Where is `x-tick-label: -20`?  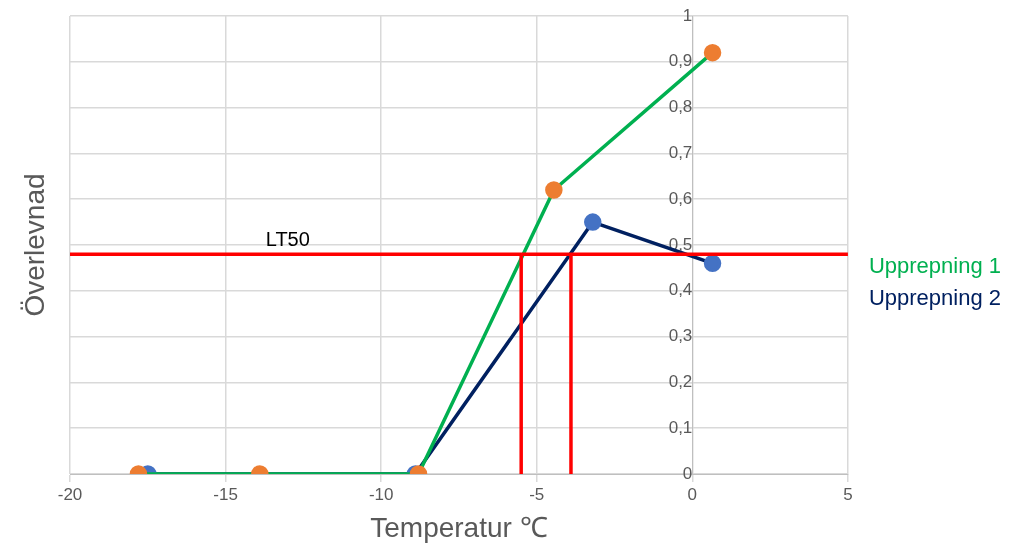
x-tick-label: -20 is located at coordinates (70, 494).